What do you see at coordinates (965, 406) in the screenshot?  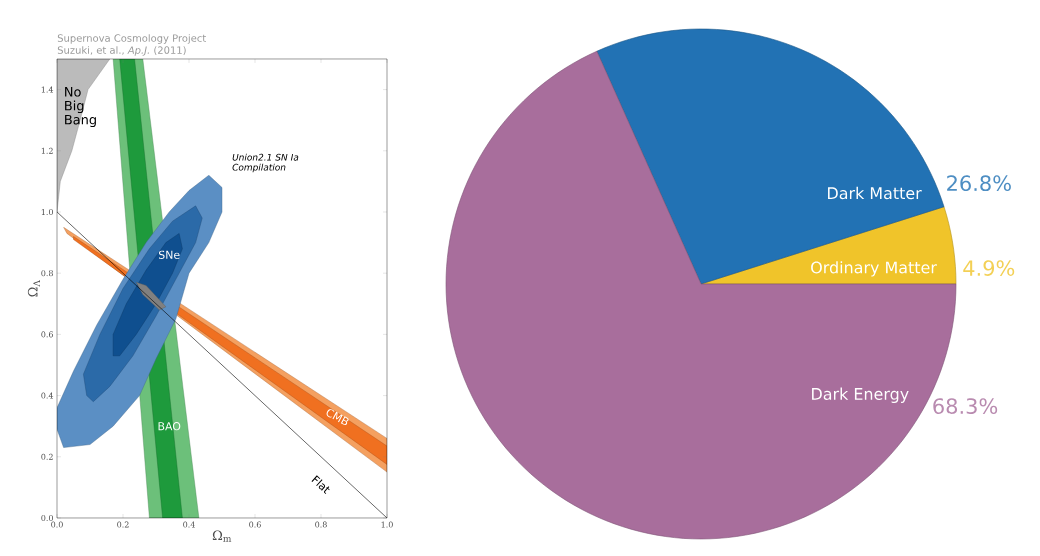 I see `data-label: 68.3%` at bounding box center [965, 406].